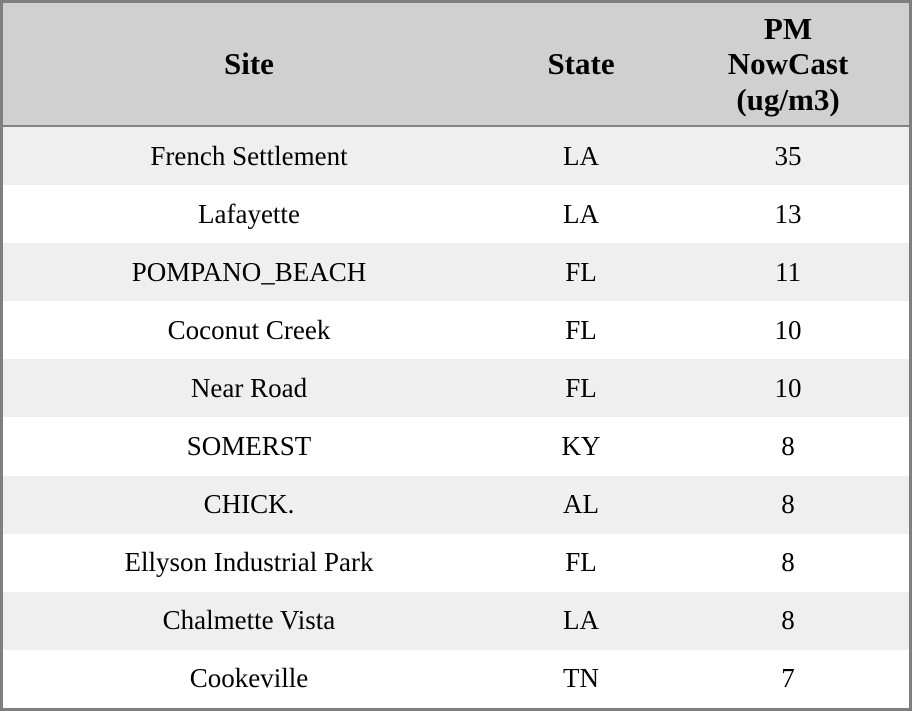 The image size is (912, 711). What do you see at coordinates (788, 271) in the screenshot?
I see `pm-nowcast-cell: 11` at bounding box center [788, 271].